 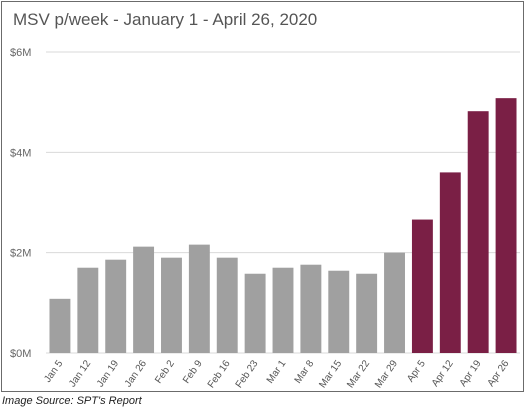 I want to click on y-tick-label: $2M, so click(x=20, y=254).